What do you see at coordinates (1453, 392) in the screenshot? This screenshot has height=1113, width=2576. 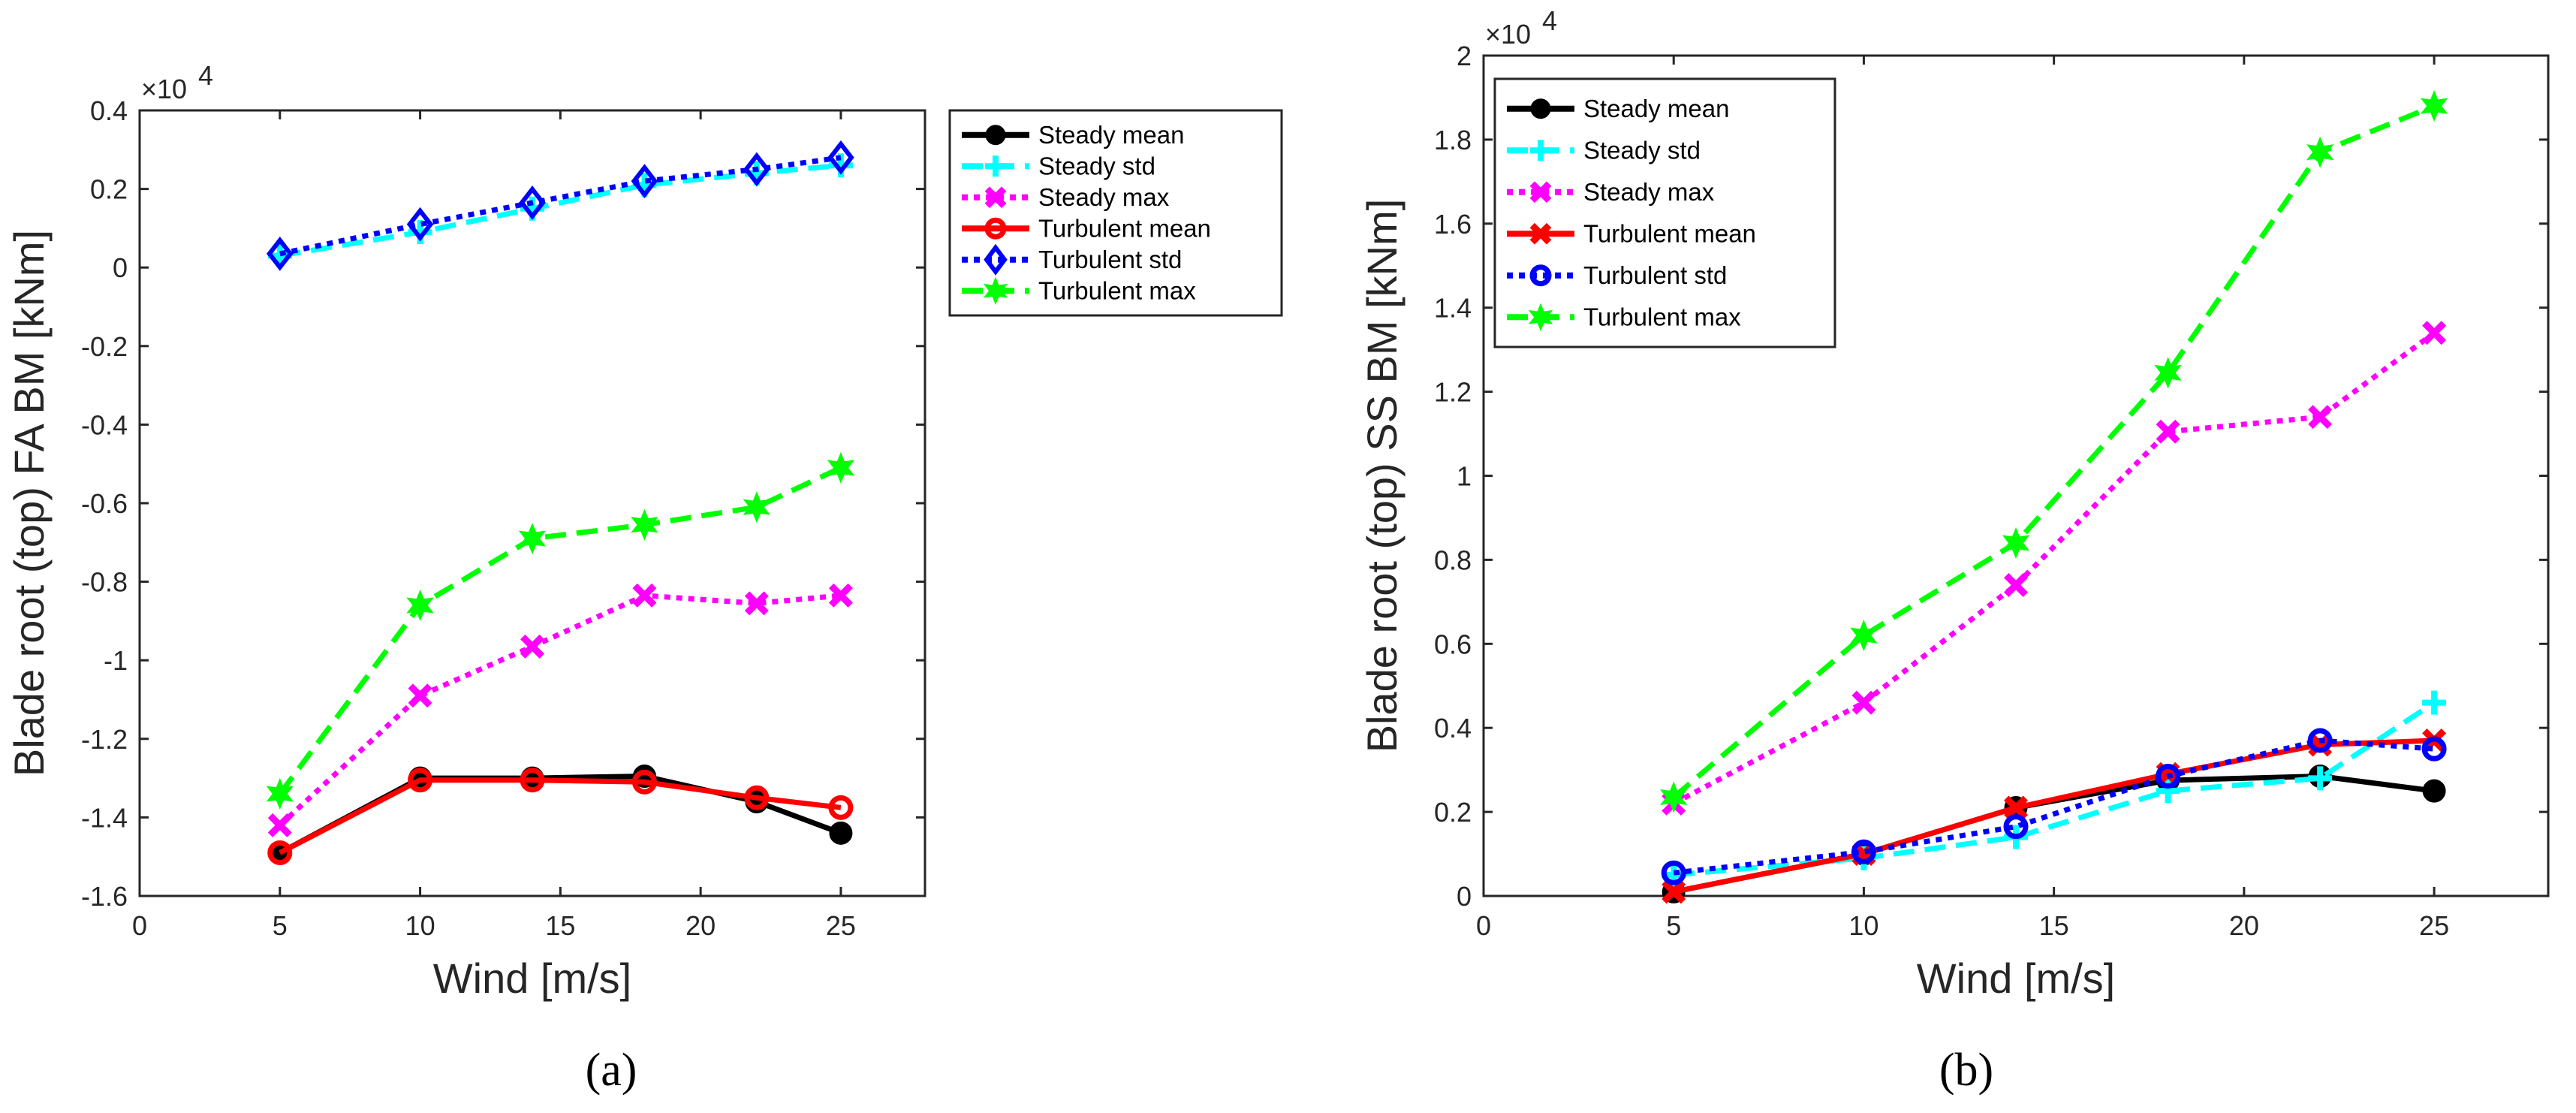 I see `y-tick-label: 1.2` at bounding box center [1453, 392].